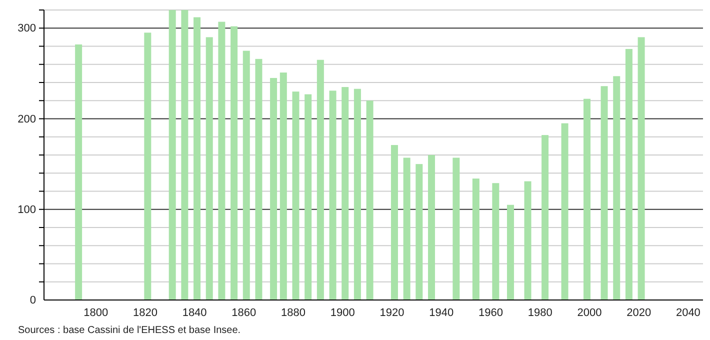 The height and width of the screenshot is (340, 710). What do you see at coordinates (33, 300) in the screenshot?
I see `y-tick-label: 0` at bounding box center [33, 300].